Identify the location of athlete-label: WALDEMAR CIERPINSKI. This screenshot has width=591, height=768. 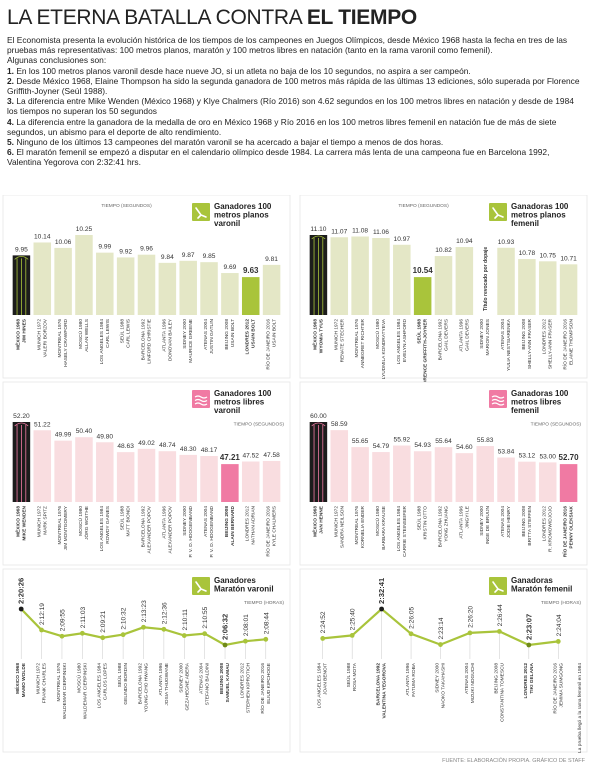
(65, 691).